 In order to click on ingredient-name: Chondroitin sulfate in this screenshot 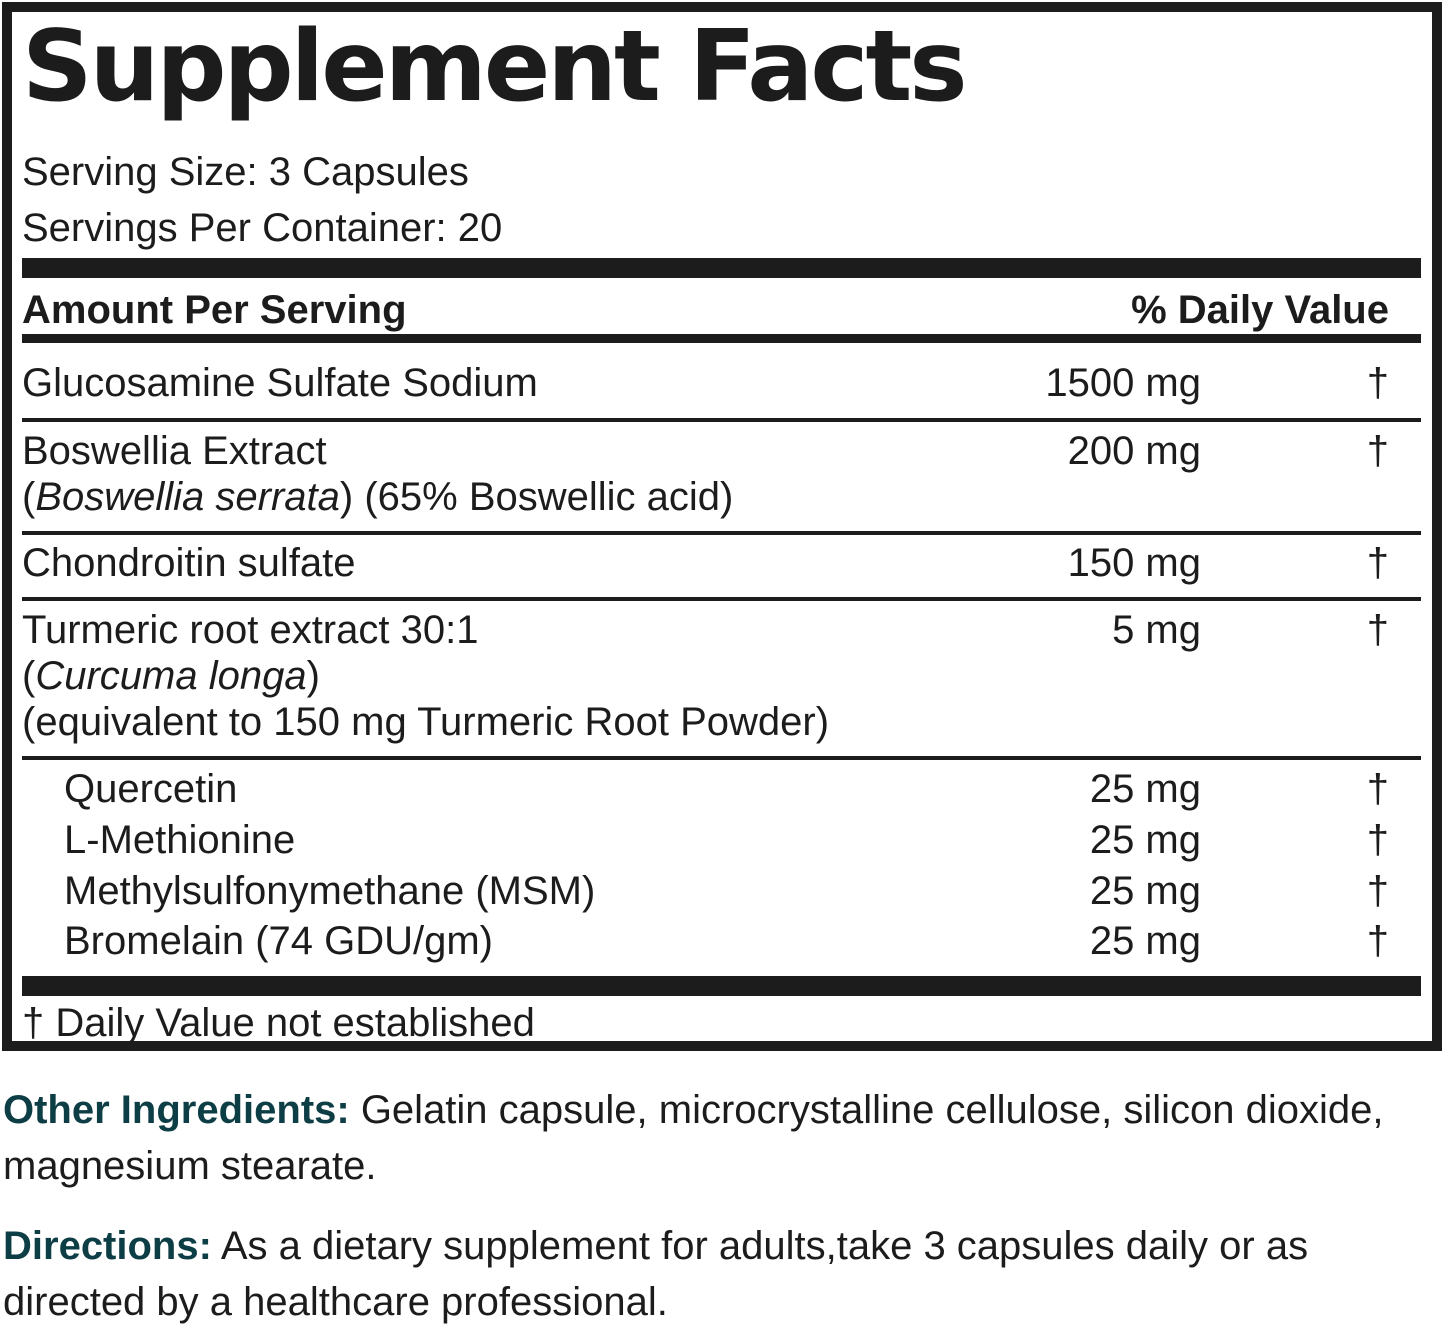, I will do `click(189, 563)`.